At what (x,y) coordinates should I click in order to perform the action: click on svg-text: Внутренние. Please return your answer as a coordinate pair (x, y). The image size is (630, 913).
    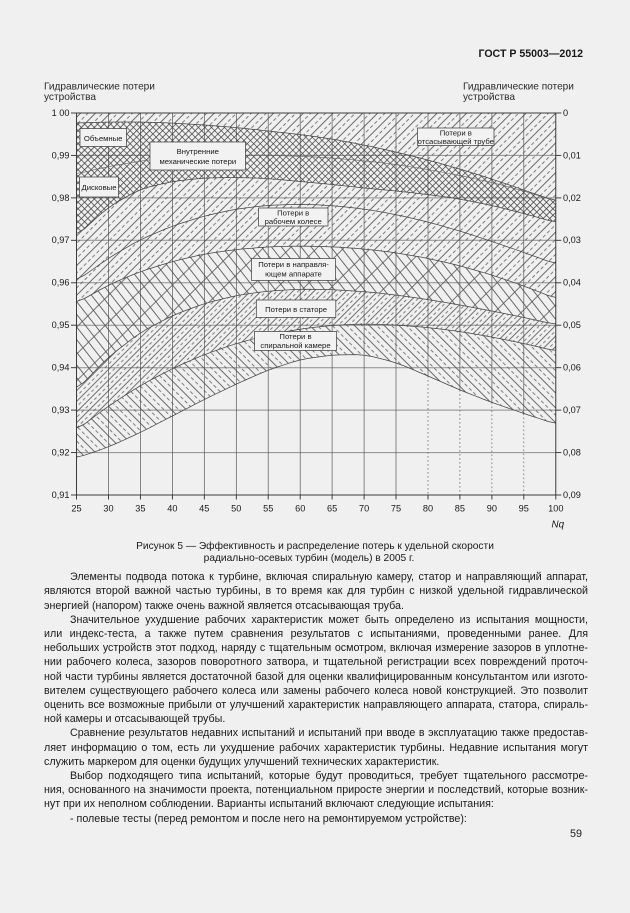
    Looking at the image, I should click on (198, 151).